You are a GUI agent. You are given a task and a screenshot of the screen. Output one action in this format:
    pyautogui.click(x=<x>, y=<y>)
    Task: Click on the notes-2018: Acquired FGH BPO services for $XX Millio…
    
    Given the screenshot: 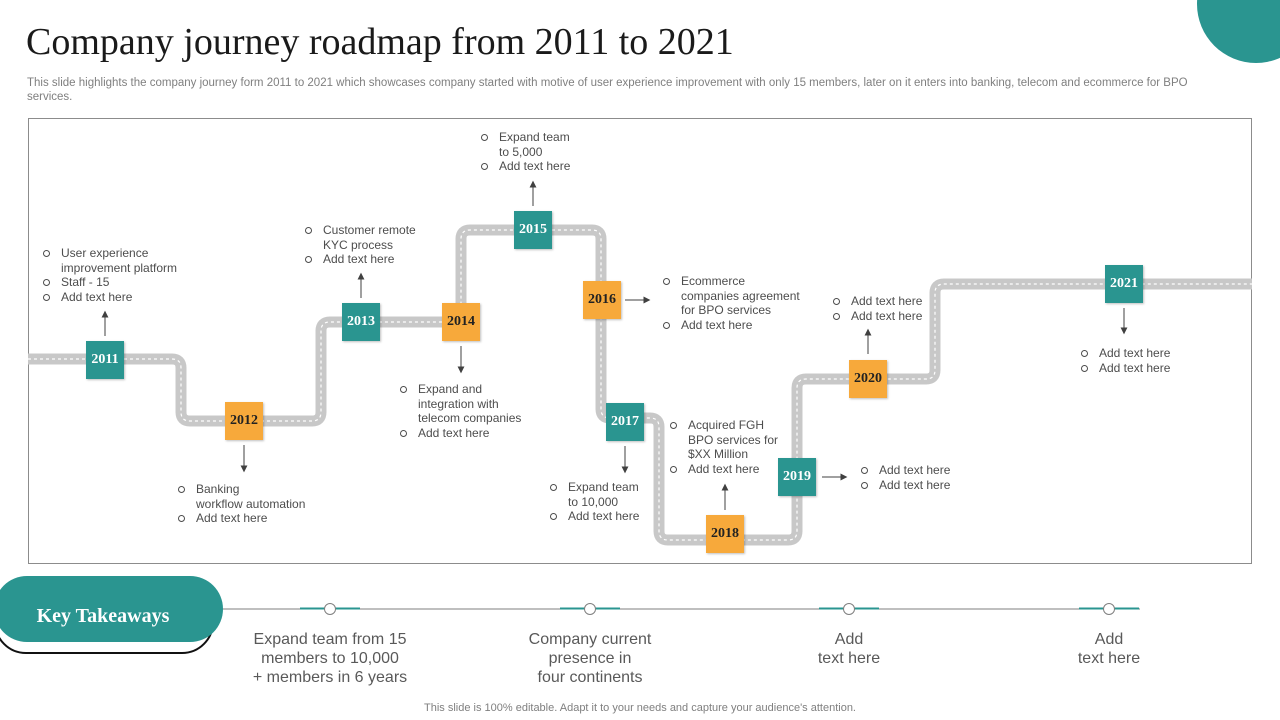 What is the action you would take?
    pyautogui.click(x=724, y=447)
    